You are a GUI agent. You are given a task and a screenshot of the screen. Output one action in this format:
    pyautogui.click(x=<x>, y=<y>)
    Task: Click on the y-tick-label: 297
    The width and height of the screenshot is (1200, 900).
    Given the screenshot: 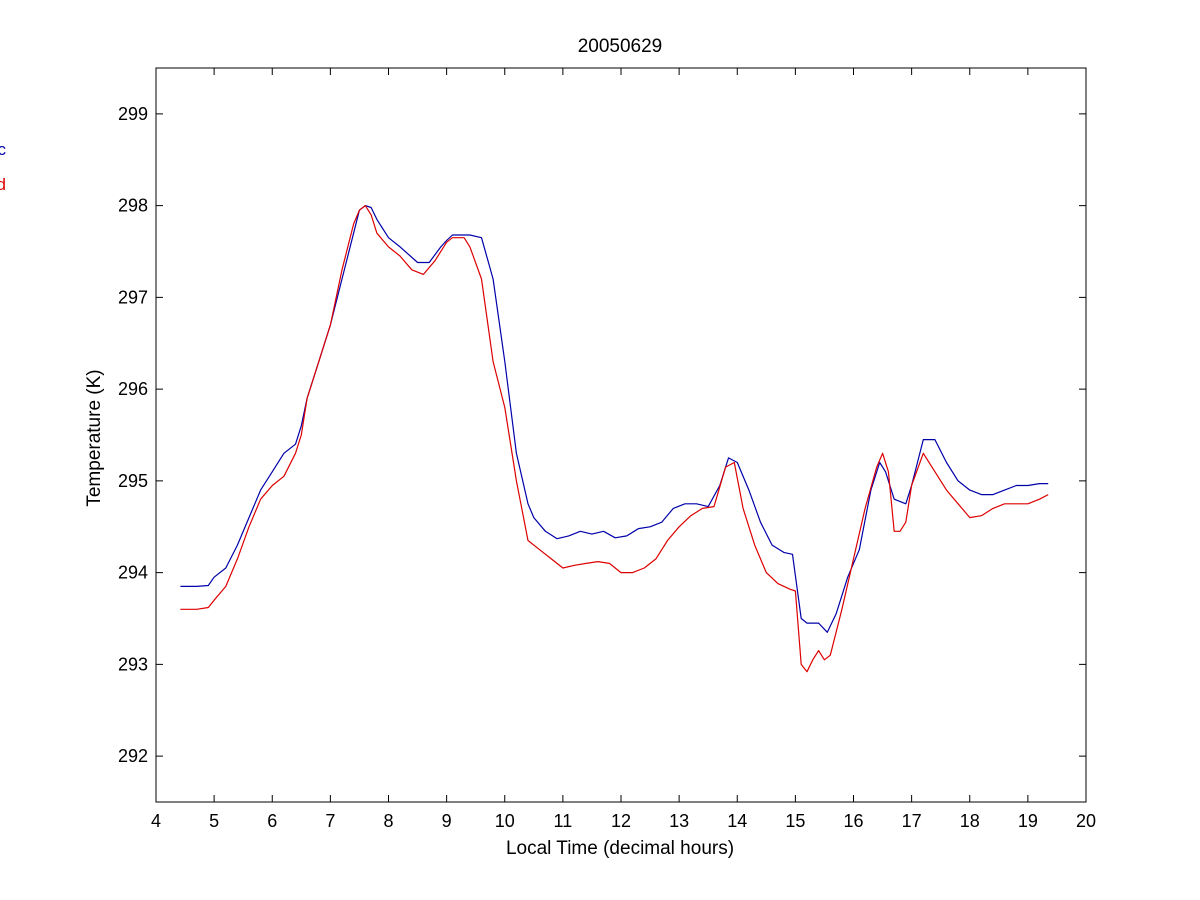 What is the action you would take?
    pyautogui.click(x=133, y=297)
    